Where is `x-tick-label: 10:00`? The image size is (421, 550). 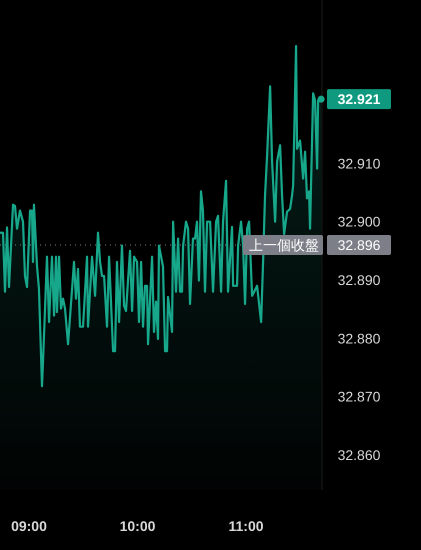 x-tick-label: 10:00 is located at coordinates (138, 526).